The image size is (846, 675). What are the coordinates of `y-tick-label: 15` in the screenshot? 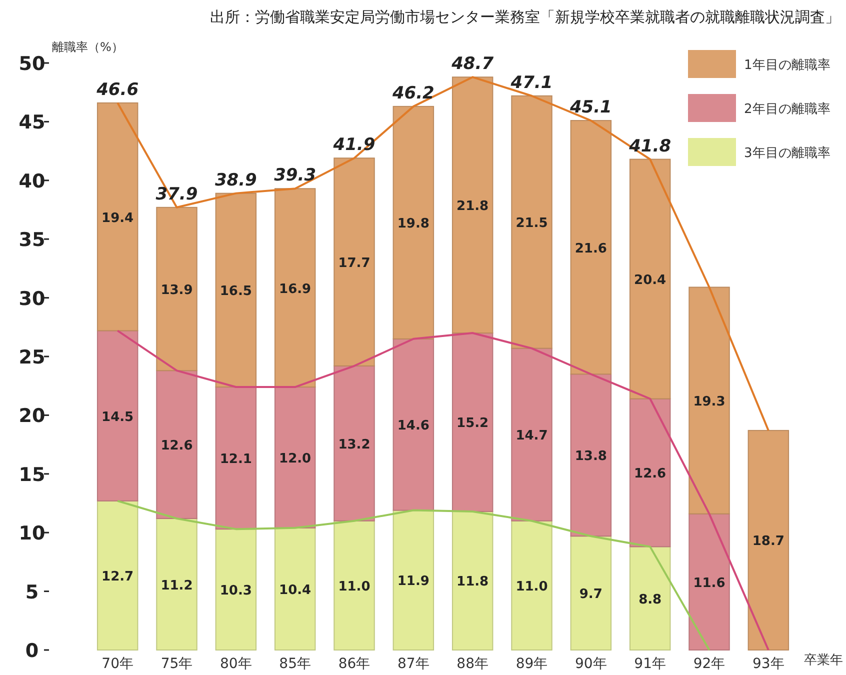 It's located at (32, 475).